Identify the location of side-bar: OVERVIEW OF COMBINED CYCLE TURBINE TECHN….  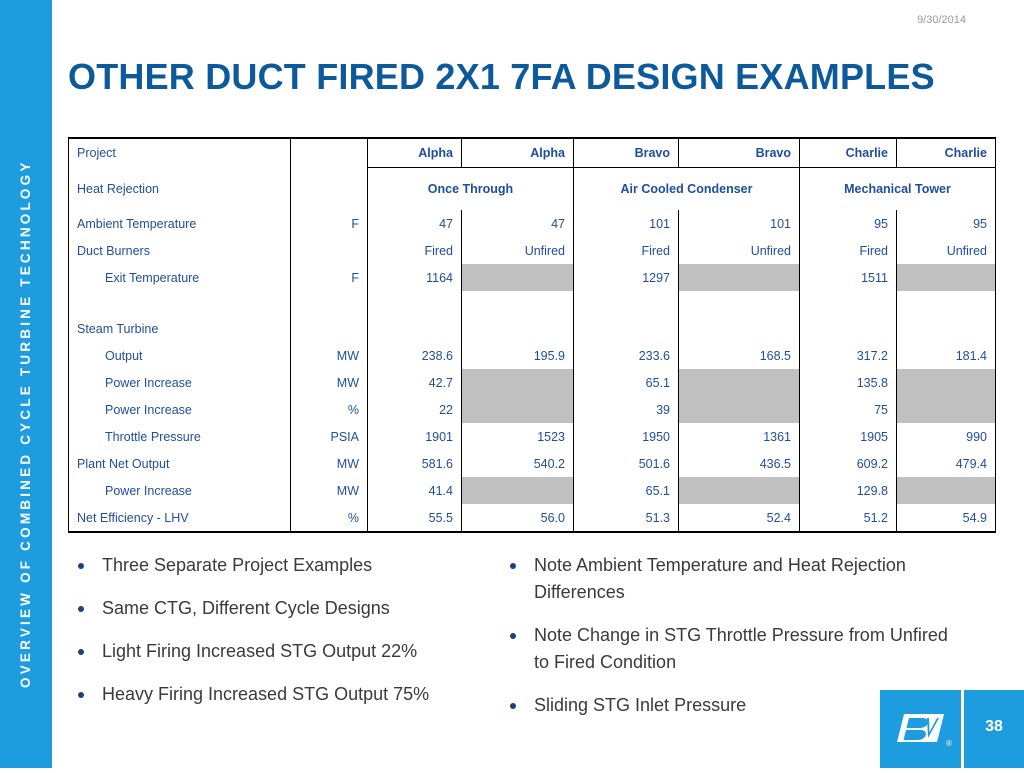
(26, 384).